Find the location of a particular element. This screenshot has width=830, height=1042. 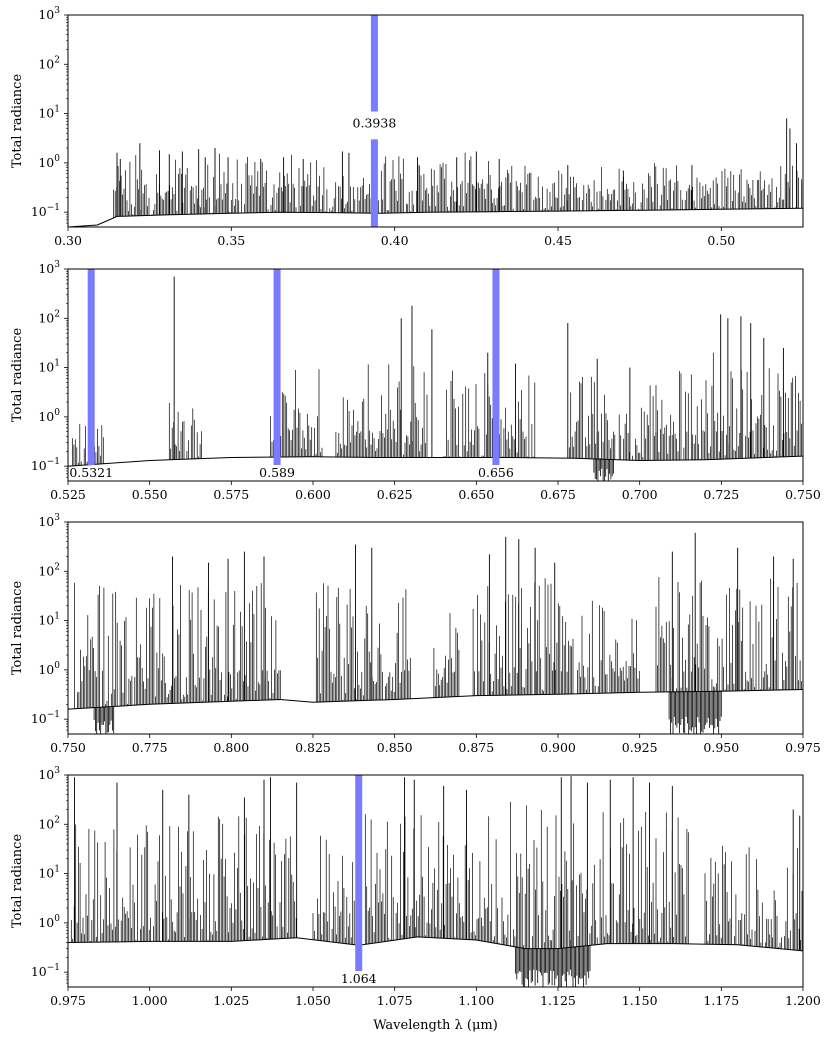

marker-1-064: 1.064 is located at coordinates (359, 880).